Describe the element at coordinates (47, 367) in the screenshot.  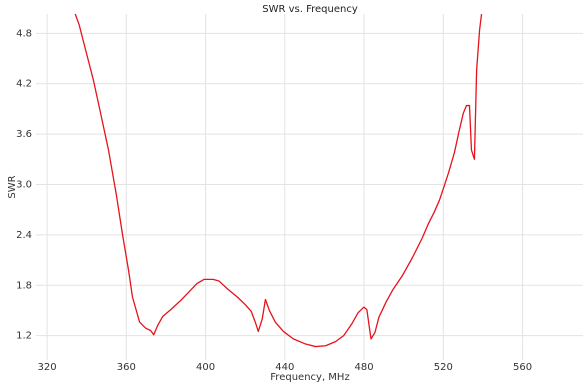
I see `x-tick-label: 320` at that location.